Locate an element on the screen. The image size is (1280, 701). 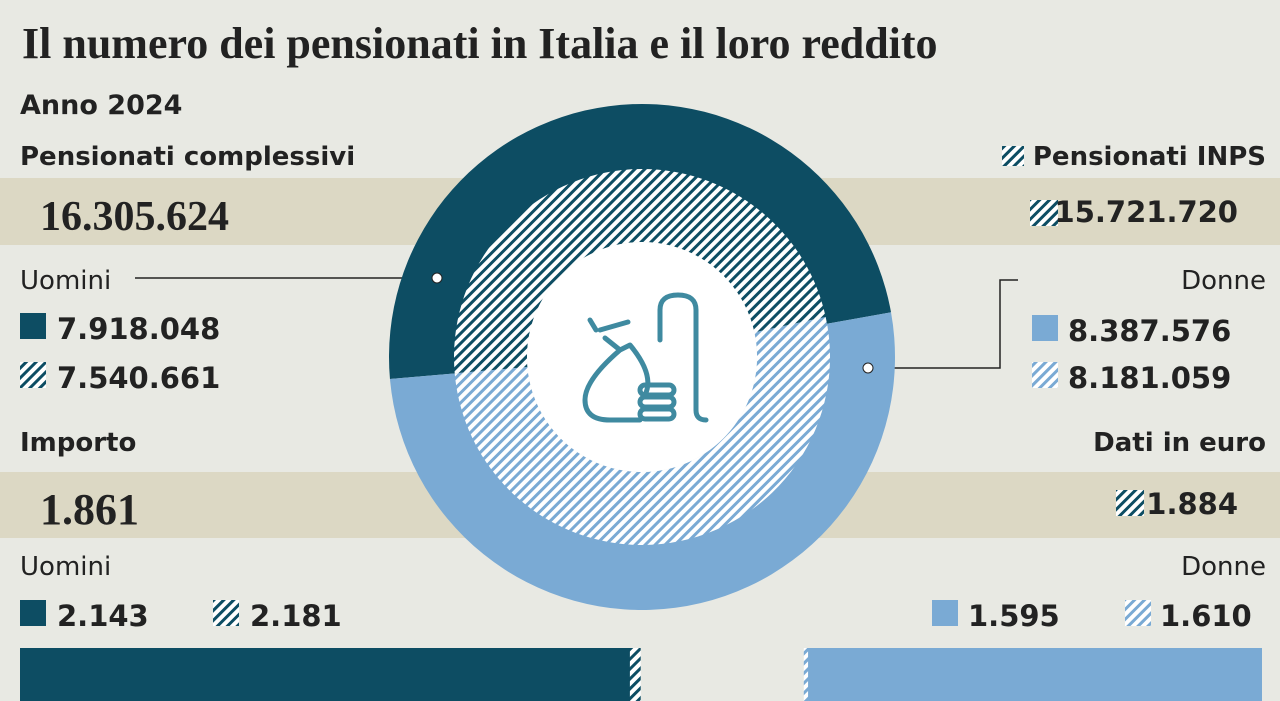
value-label: 1.595 is located at coordinates (1014, 616).